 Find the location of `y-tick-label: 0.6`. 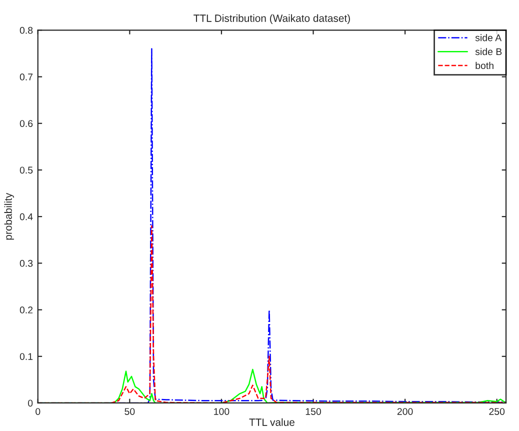

y-tick-label: 0.6 is located at coordinates (26, 123).